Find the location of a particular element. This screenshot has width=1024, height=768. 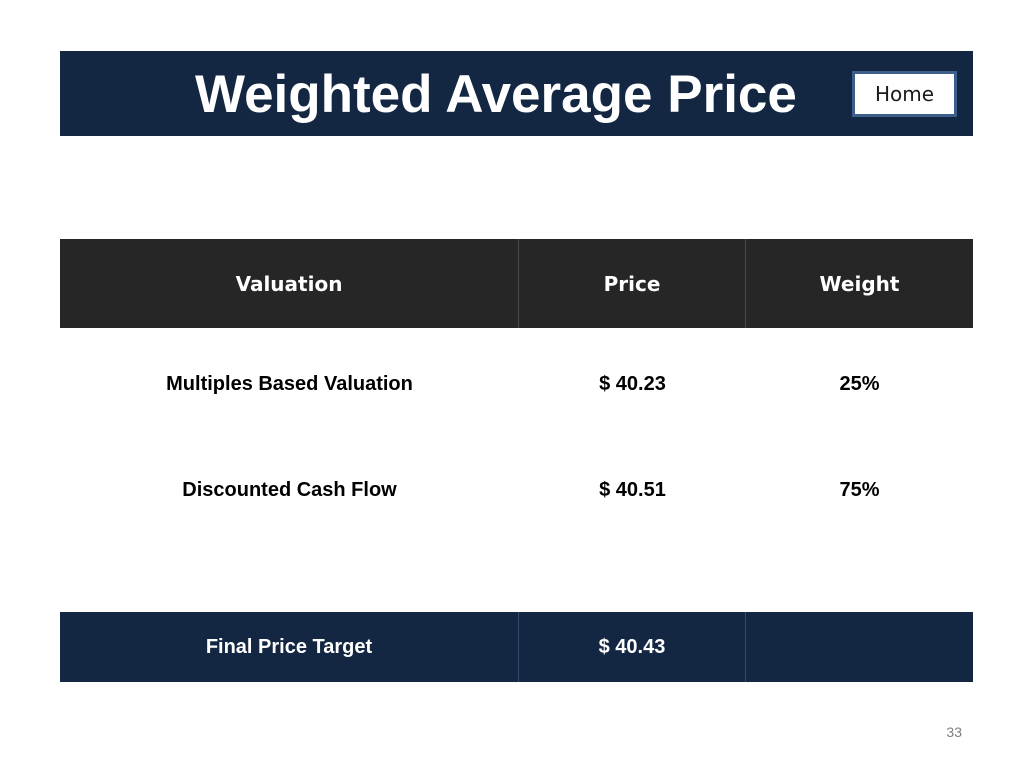

slide-title: Weighted Average Price is located at coordinates (496, 94).